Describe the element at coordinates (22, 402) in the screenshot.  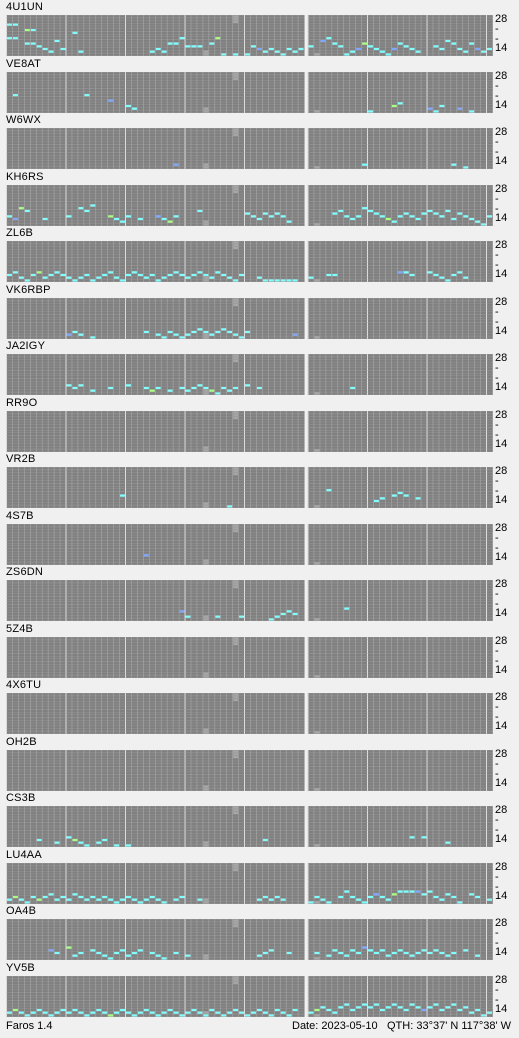
I see `station-callsign: RR9O` at that location.